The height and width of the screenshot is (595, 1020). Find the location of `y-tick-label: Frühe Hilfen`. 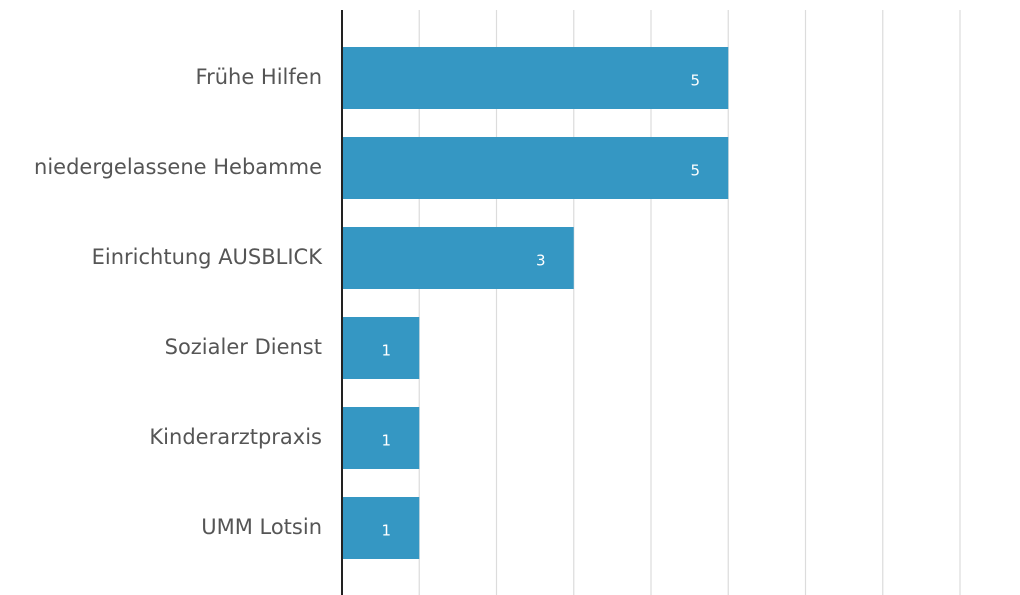

y-tick-label: Frühe Hilfen is located at coordinates (259, 77).